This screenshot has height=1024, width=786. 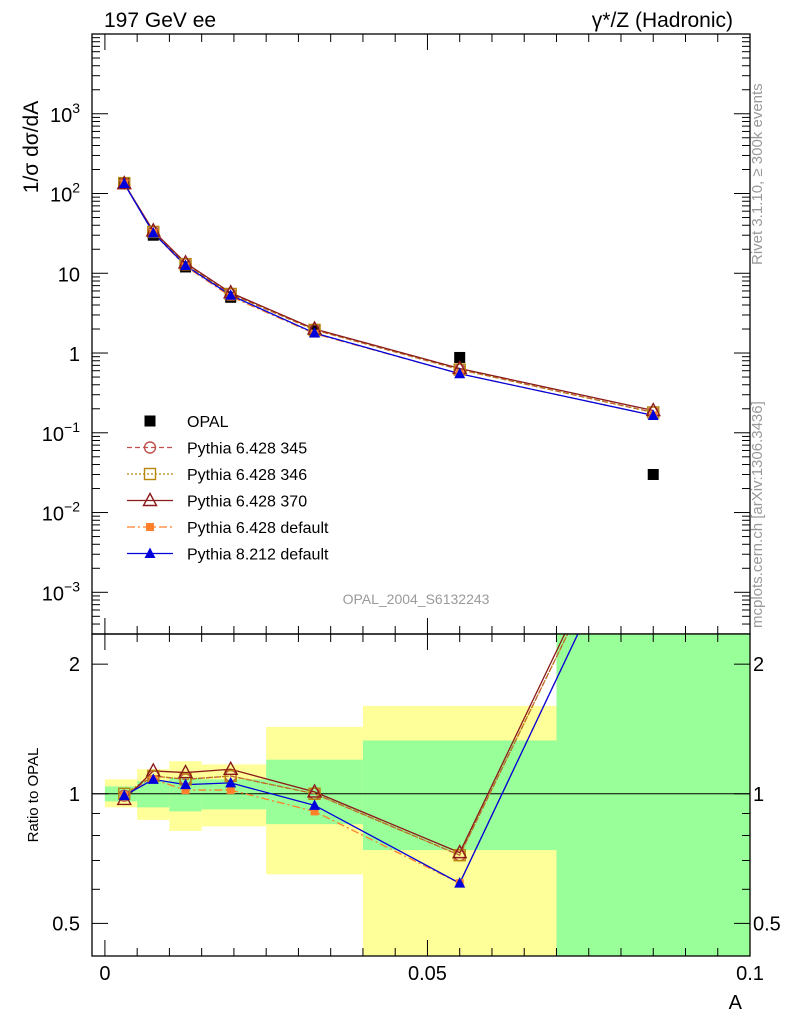 What do you see at coordinates (427, 974) in the screenshot?
I see `x-tick-label: 0.05` at bounding box center [427, 974].